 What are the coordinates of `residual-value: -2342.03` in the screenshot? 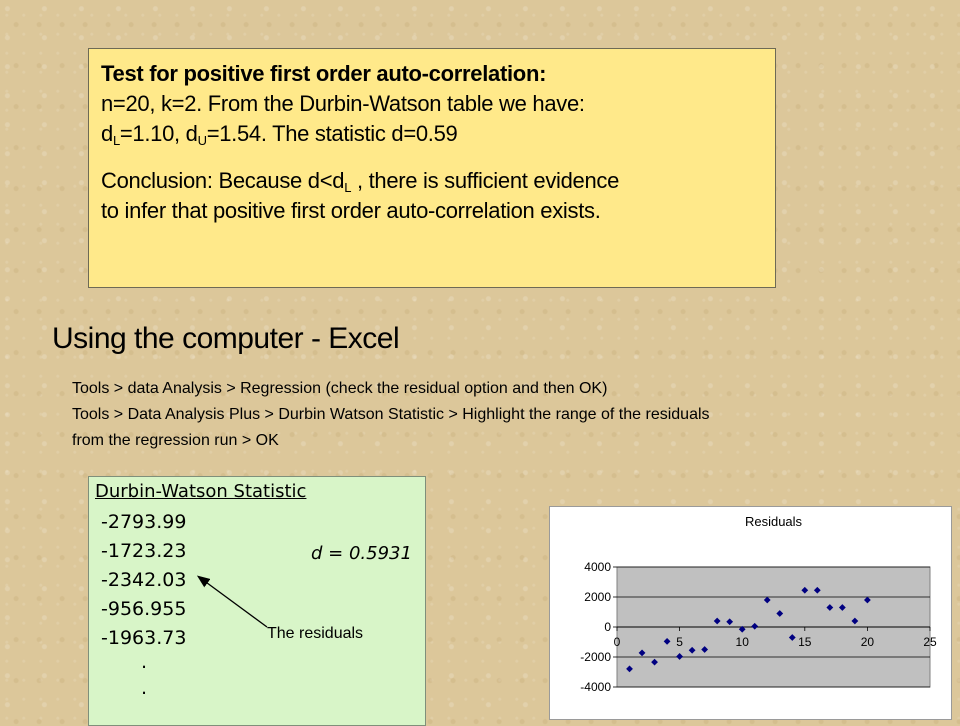 It's located at (144, 580).